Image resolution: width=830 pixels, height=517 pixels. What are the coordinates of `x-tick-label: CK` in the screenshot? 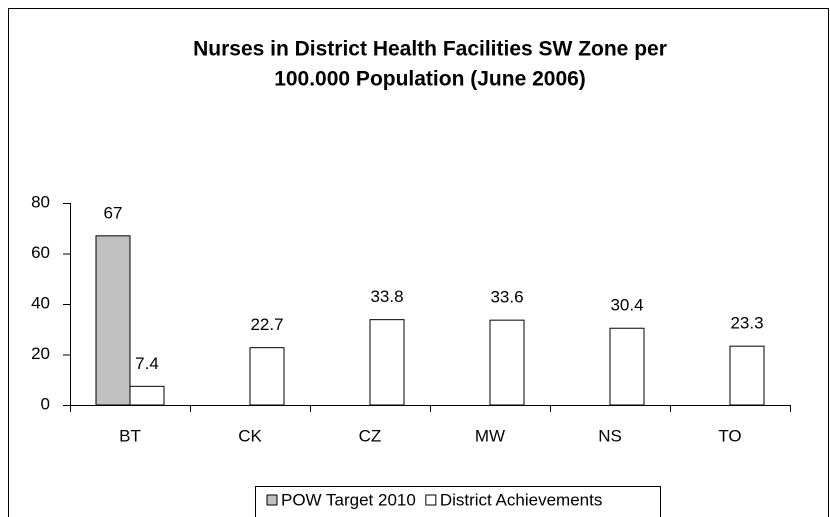 It's located at (250, 435).